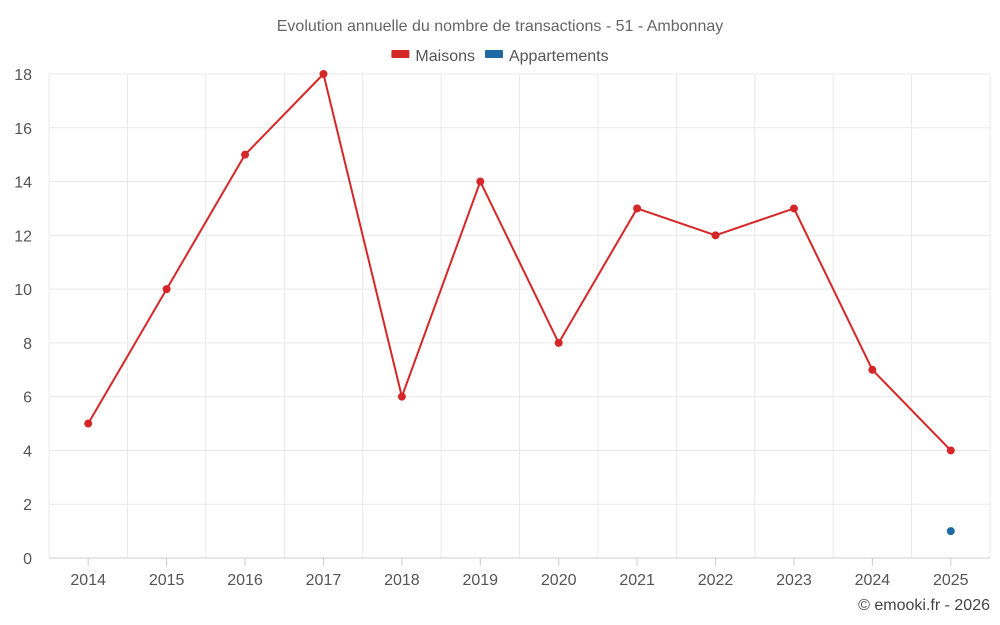 This screenshot has width=1000, height=625. What do you see at coordinates (27, 451) in the screenshot?
I see `y-tick-label: 4` at bounding box center [27, 451].